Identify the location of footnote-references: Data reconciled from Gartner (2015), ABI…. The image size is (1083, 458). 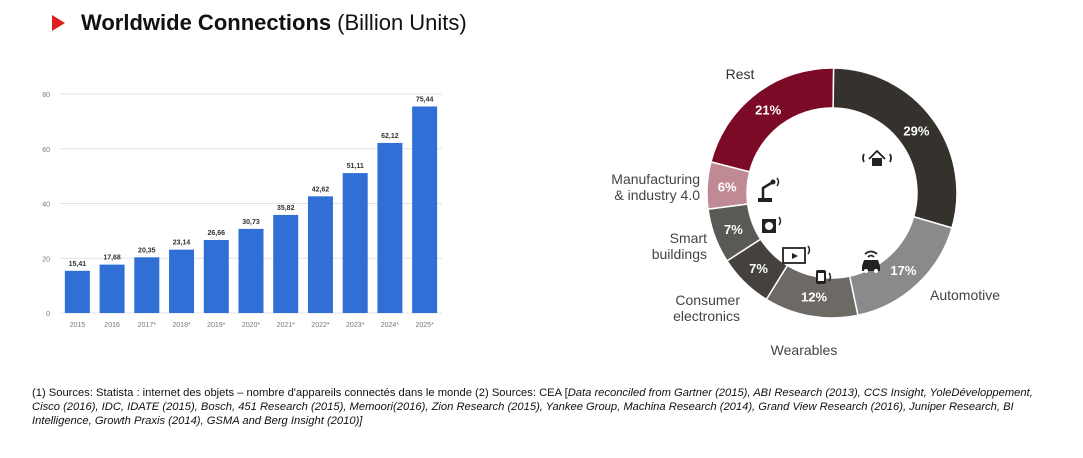
(532, 407).